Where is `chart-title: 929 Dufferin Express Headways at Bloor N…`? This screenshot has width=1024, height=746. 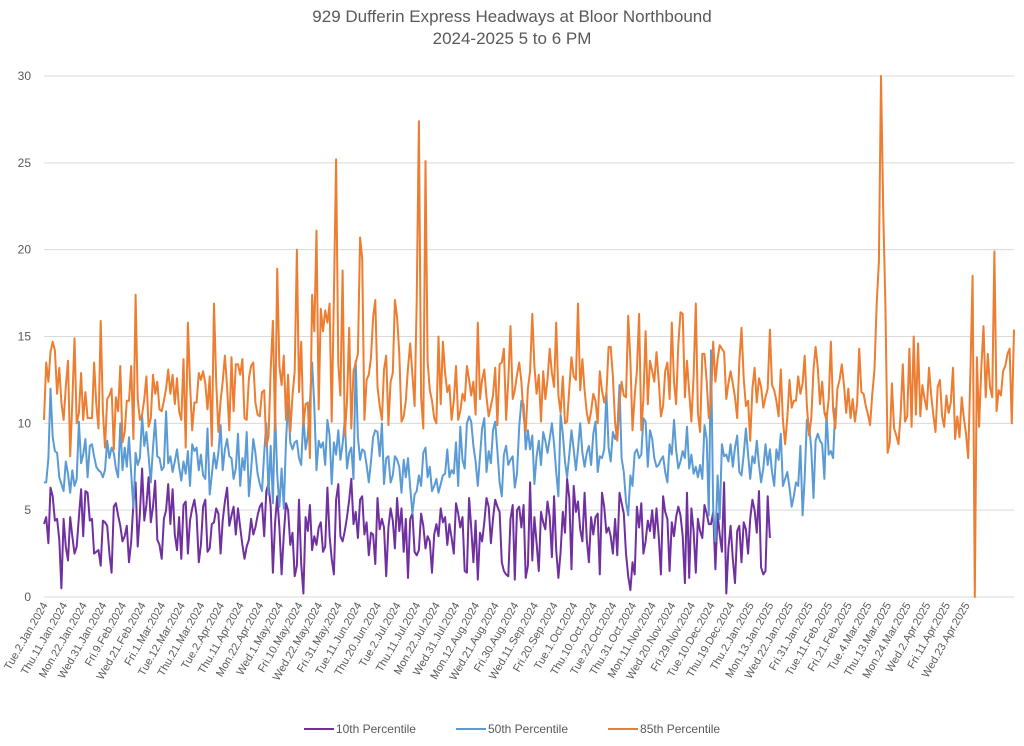 chart-title: 929 Dufferin Express Headways at Bloor N… is located at coordinates (512, 16).